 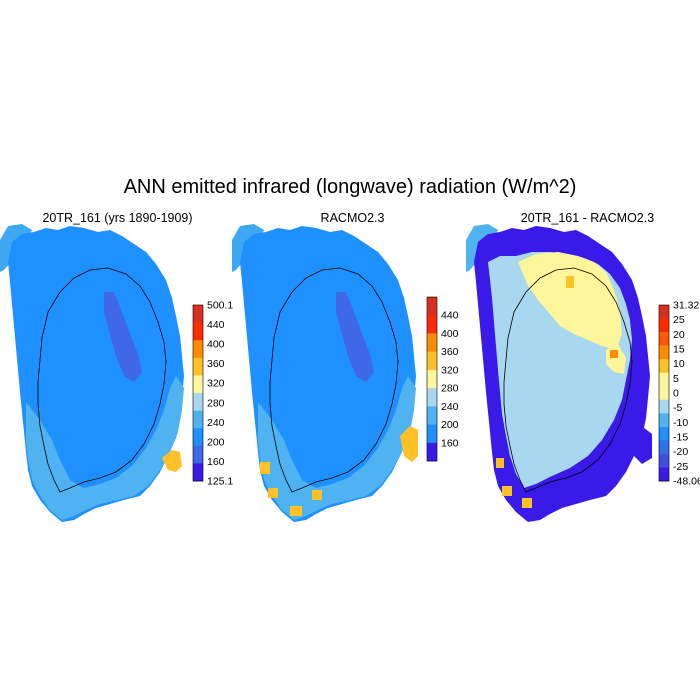 What do you see at coordinates (679, 320) in the screenshot?
I see `colorbar-tick-label: 25` at bounding box center [679, 320].